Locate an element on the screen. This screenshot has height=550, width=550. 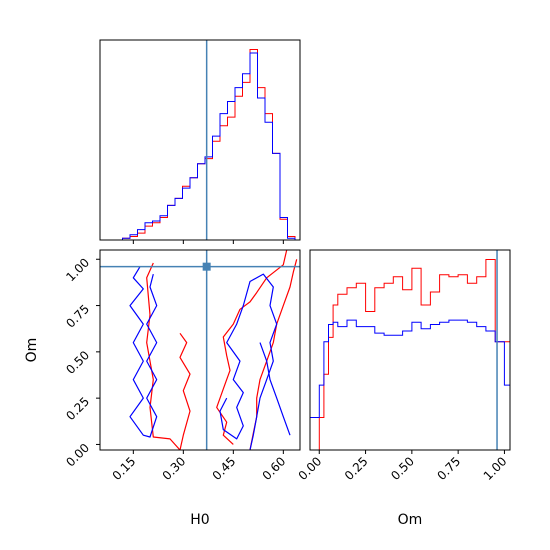
om-tick-label-4: 1.00 is located at coordinates (77, 269).